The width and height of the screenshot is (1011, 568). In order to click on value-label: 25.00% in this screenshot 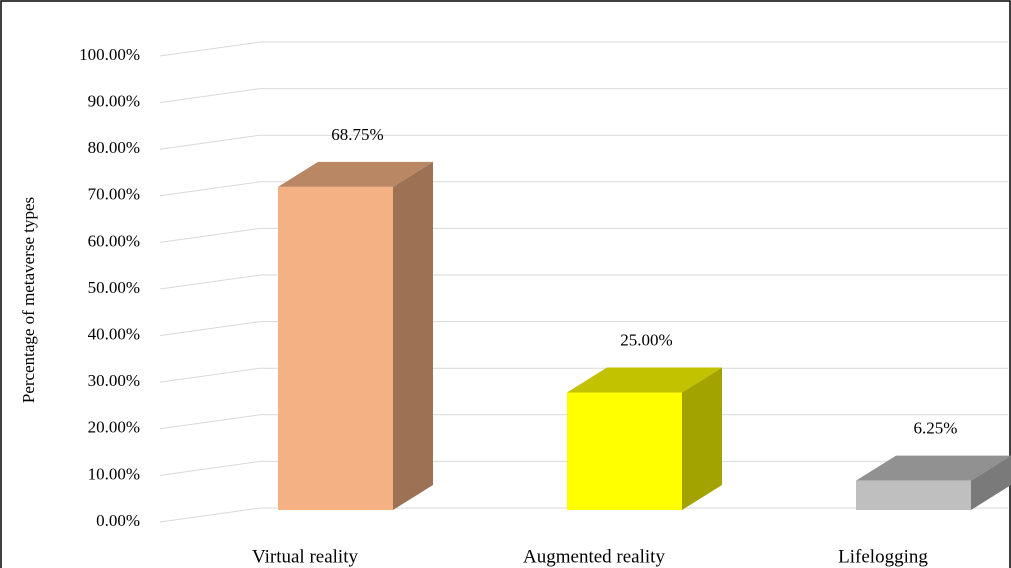, I will do `click(646, 339)`.